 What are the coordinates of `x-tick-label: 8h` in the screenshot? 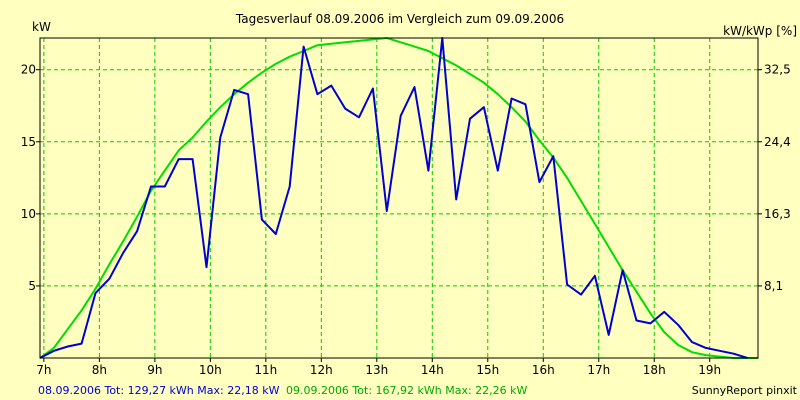 It's located at (99, 370).